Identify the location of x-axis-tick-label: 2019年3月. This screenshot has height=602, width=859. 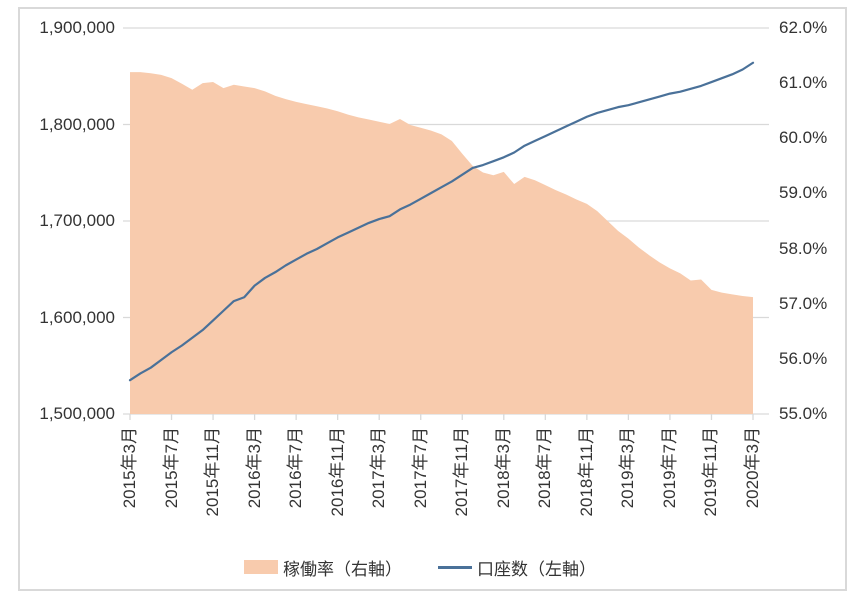
(628, 468).